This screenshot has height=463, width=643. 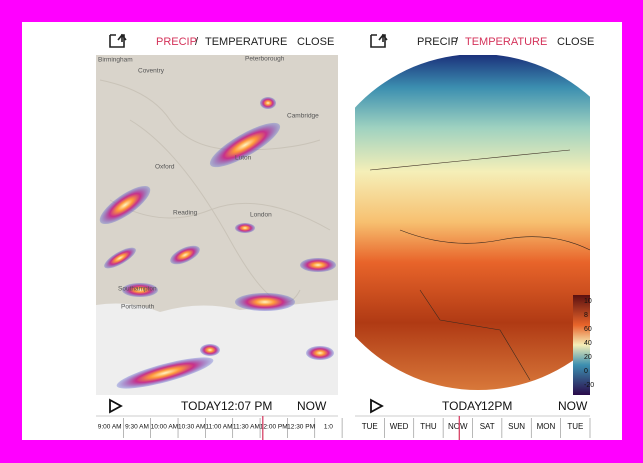 I want to click on timeline-label: WED, so click(x=399, y=426).